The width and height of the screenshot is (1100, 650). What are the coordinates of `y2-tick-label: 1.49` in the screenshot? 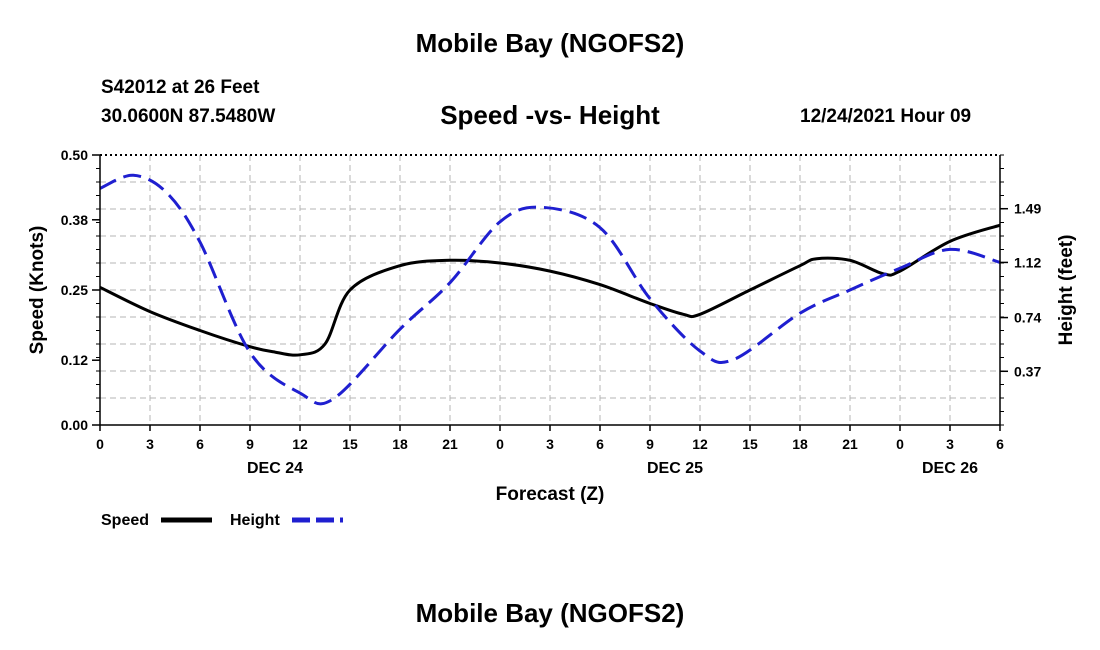 It's located at (1027, 209).